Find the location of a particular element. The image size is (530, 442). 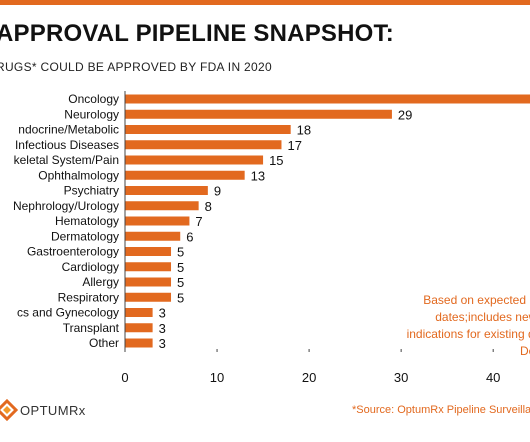

category-label: Cardiology is located at coordinates (90, 267).